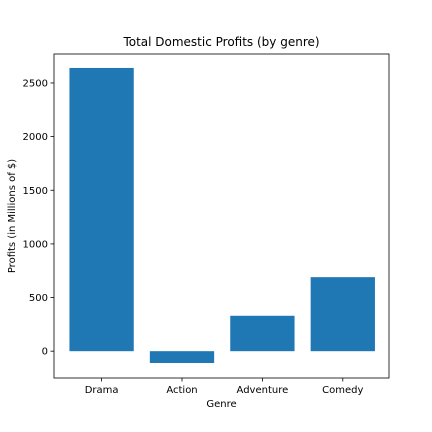 The width and height of the screenshot is (432, 432). Describe the element at coordinates (224, 387) in the screenshot. I see `x-ticks-layer: Drama Action Adventure Comedy` at that location.